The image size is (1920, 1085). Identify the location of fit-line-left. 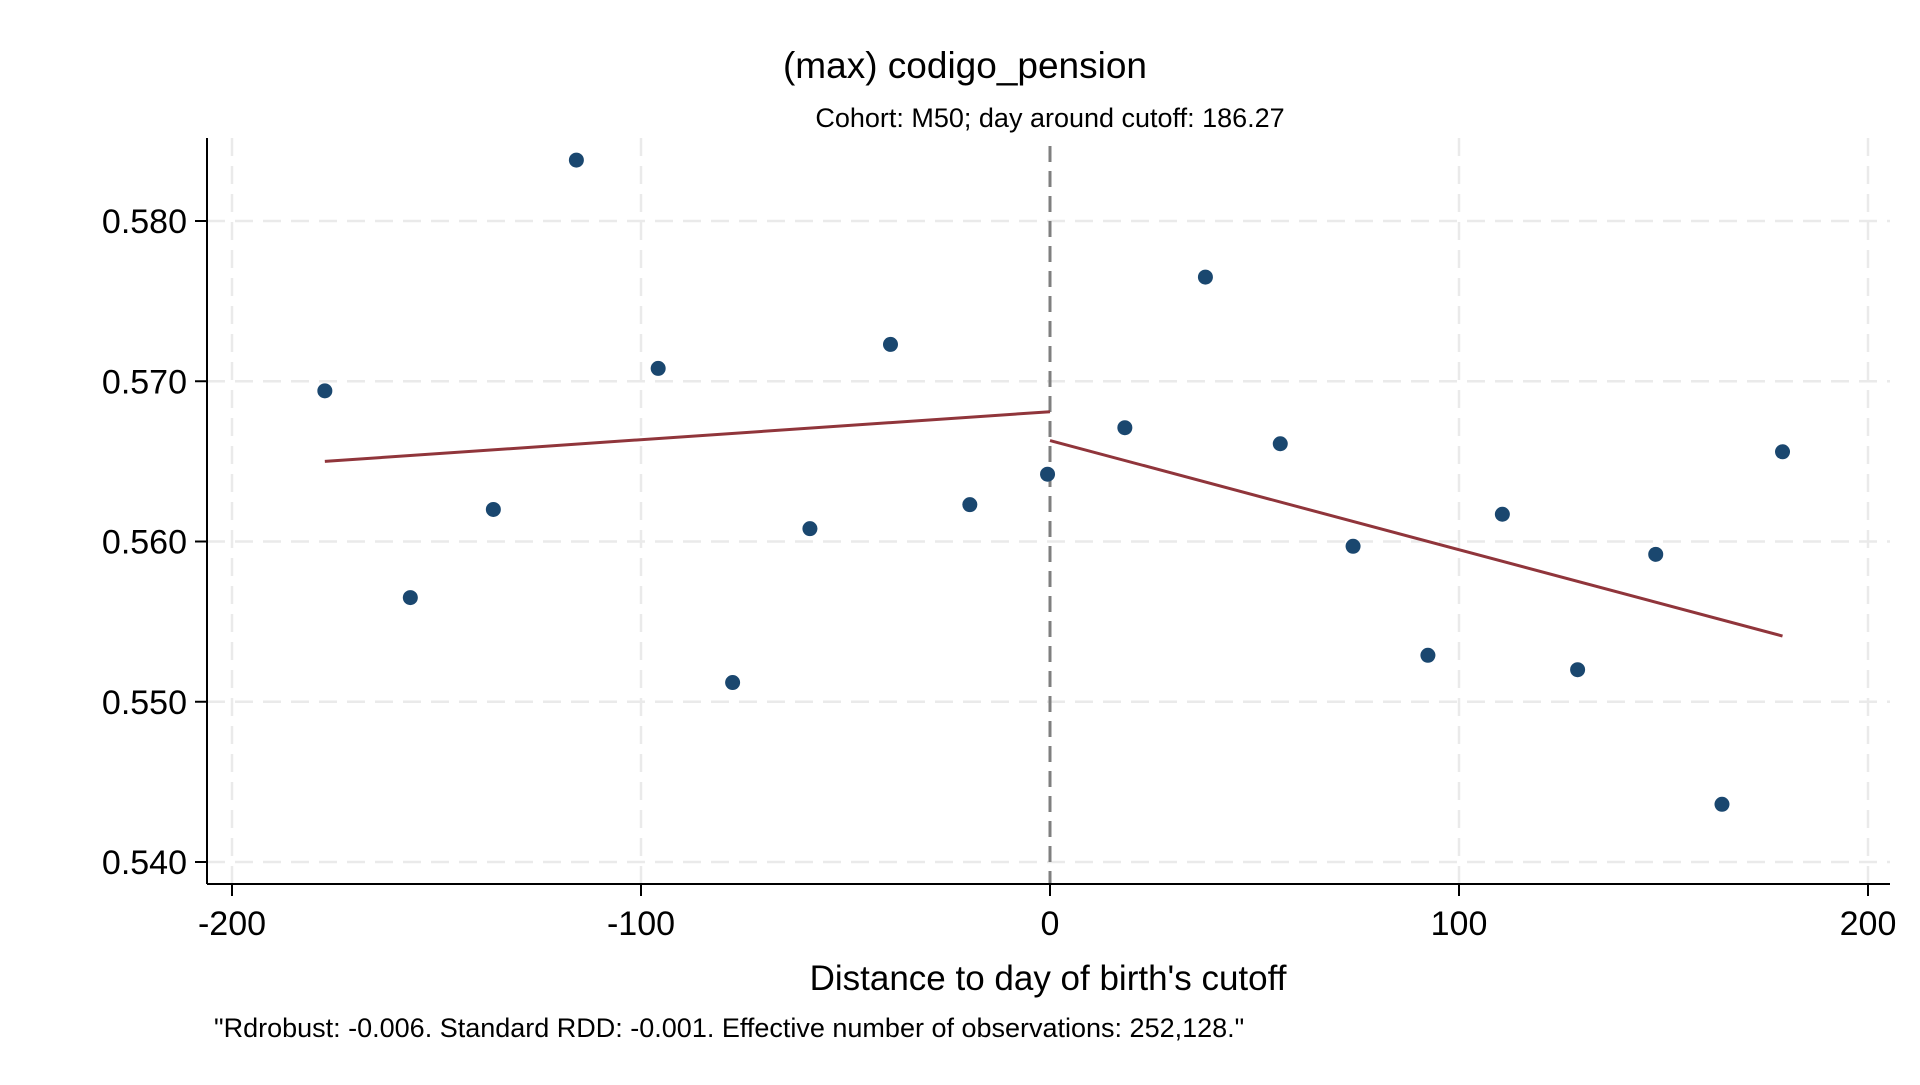
(687, 436).